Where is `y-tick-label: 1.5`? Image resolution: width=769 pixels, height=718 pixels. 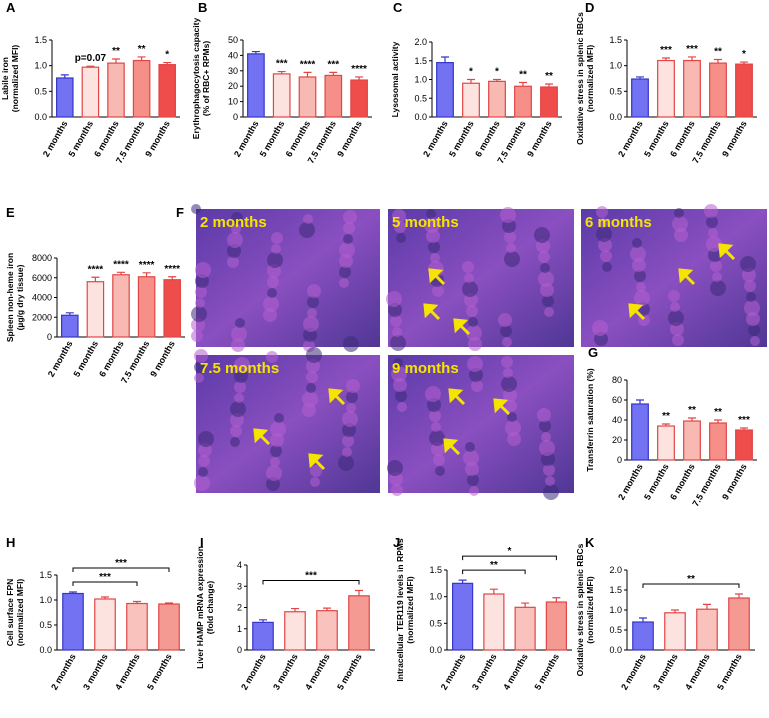 y-tick-label: 1.5 is located at coordinates (420, 61).